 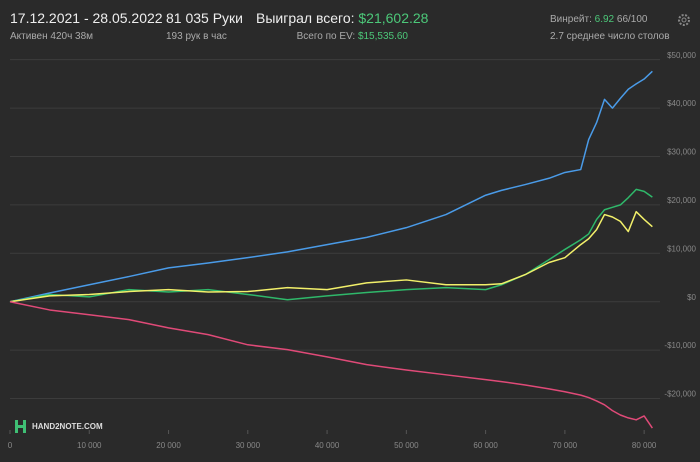 What do you see at coordinates (681, 55) in the screenshot?
I see `y-tick-label: $50,000` at bounding box center [681, 55].